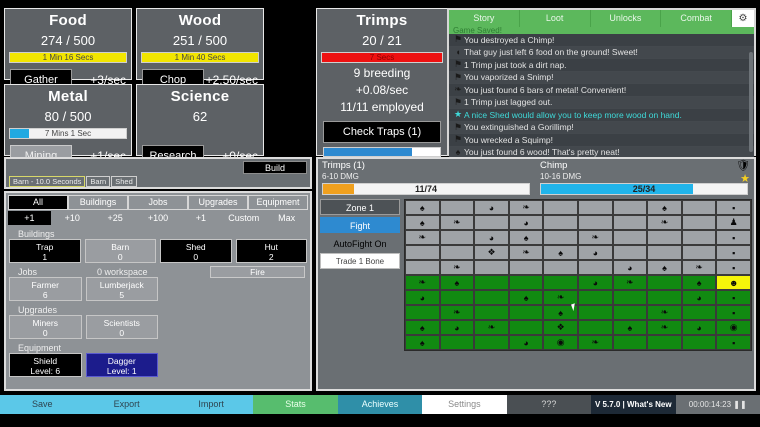  What do you see at coordinates (98, 202) in the screenshot?
I see `category-tab-buildings: Buildings` at bounding box center [98, 202].